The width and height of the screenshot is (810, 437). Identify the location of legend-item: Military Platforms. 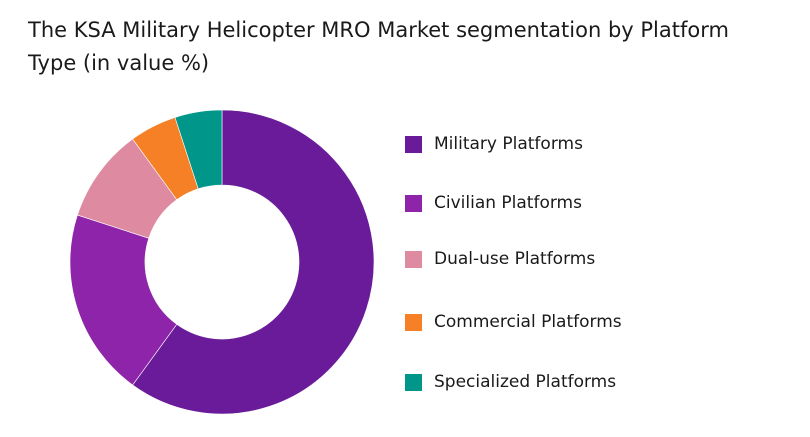
(494, 144).